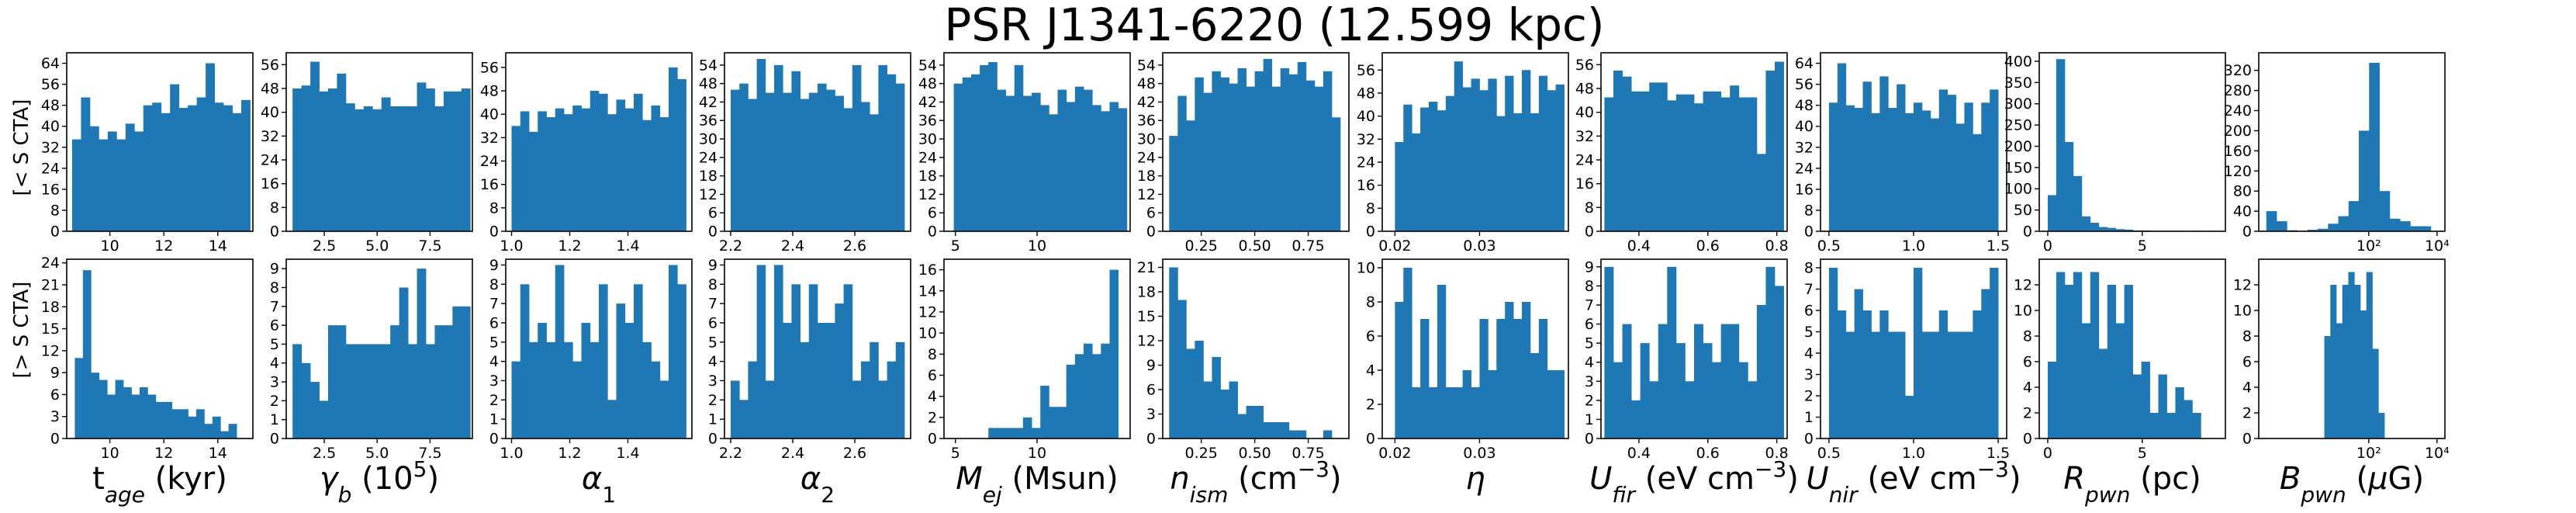 This screenshot has width=2576, height=513. Describe the element at coordinates (1463, 153) in the screenshot. I see `histogram-panel-eta-row0: 0 8 16 24 32 40 48 56 0.02 0.03` at that location.